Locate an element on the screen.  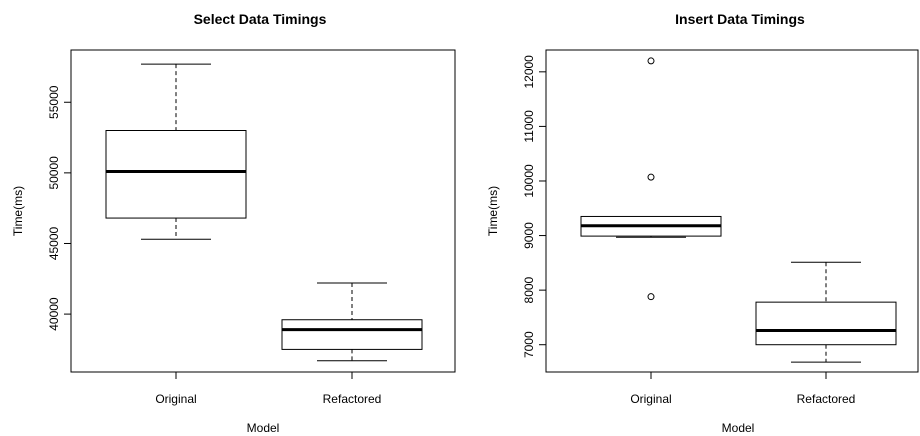
y-tick-label: 7000 is located at coordinates (529, 344).